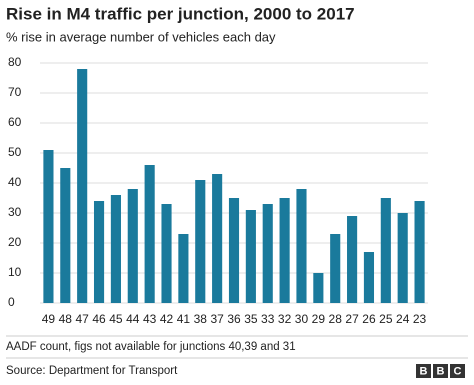 The height and width of the screenshot is (385, 474). Describe the element at coordinates (184, 319) in the screenshot. I see `x-tick-label: 41` at that location.